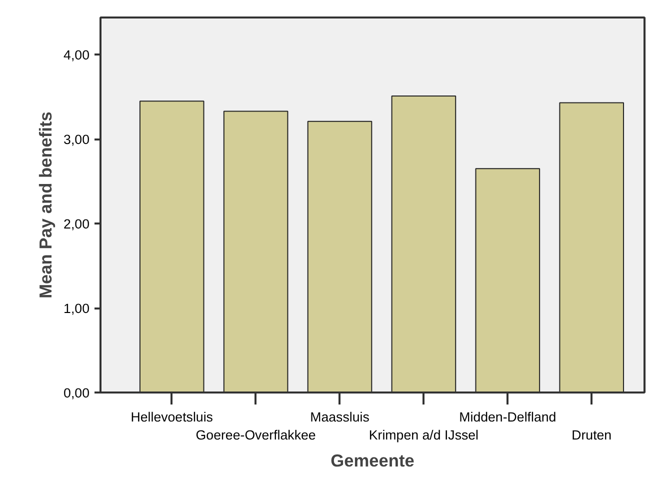  What do you see at coordinates (77, 308) in the screenshot?
I see `y-tick-label: 1,00` at bounding box center [77, 308].